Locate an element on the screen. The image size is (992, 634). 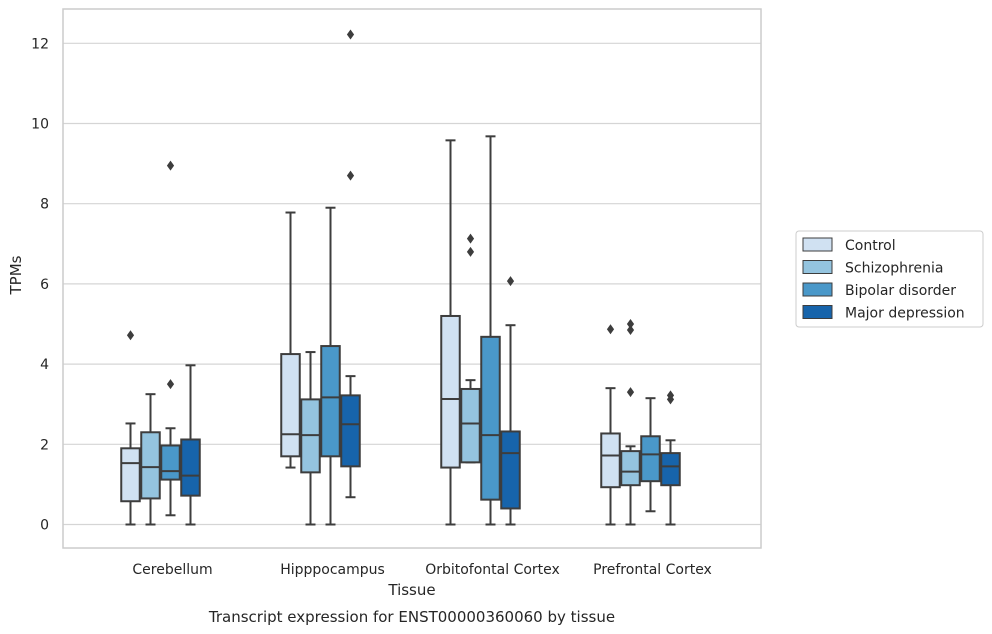
y-tick-label: 8 is located at coordinates (44, 205).